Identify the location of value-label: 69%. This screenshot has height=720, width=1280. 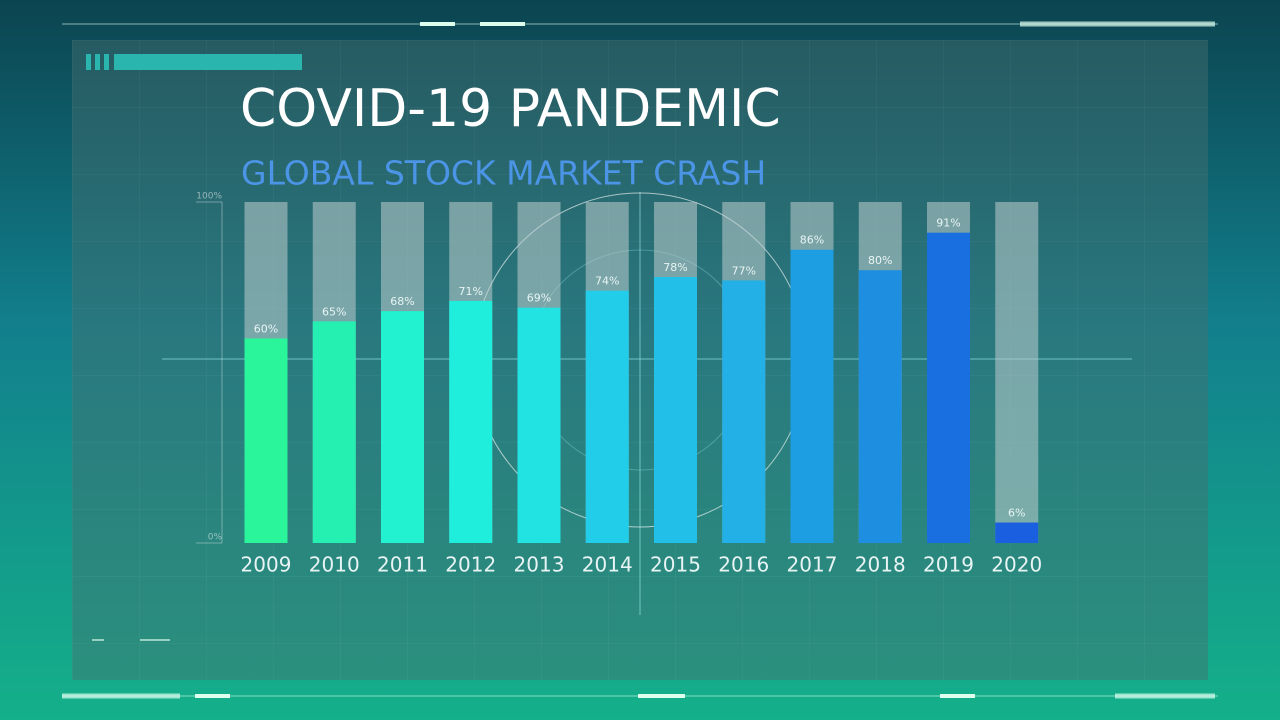
(539, 298).